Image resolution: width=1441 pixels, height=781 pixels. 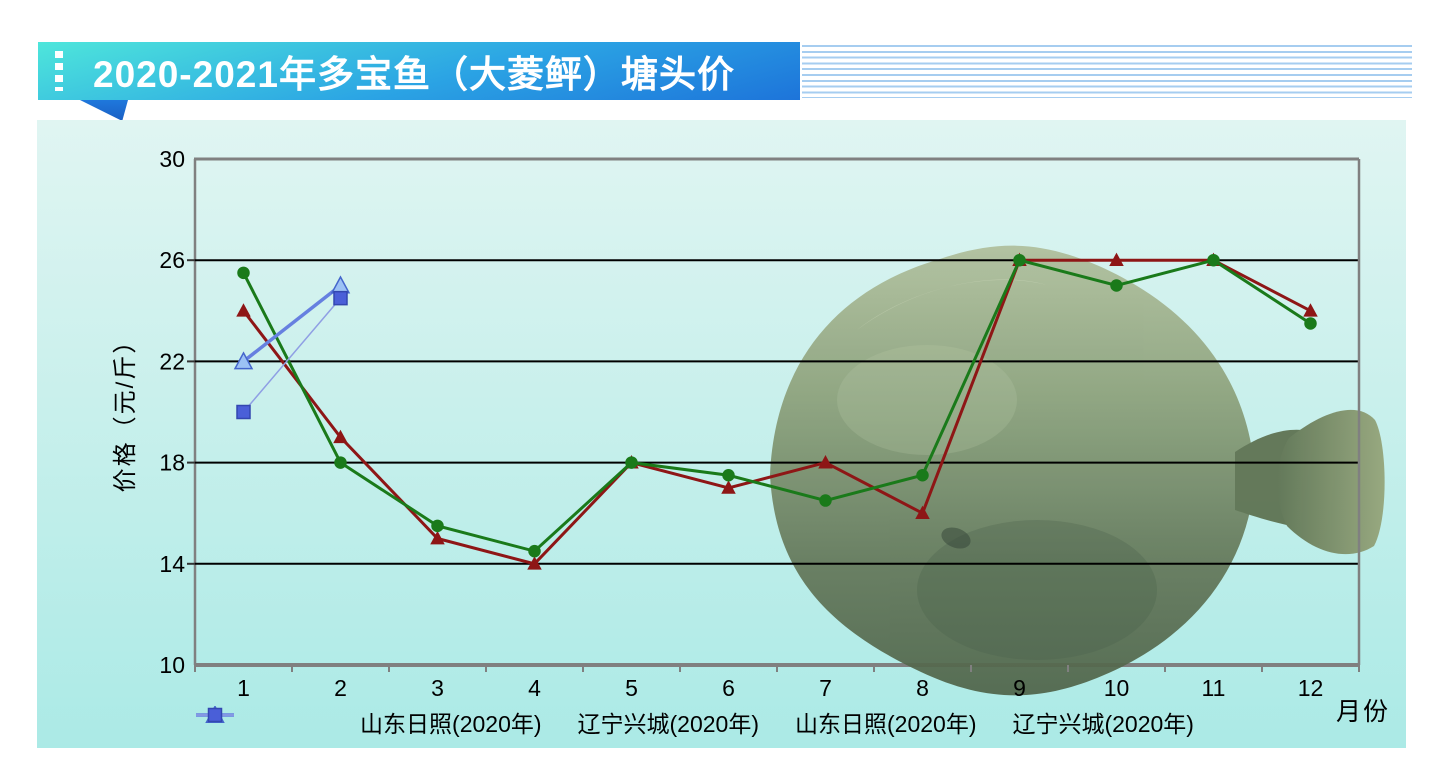 I want to click on x-axis-tick-label: 8, so click(x=922, y=688).